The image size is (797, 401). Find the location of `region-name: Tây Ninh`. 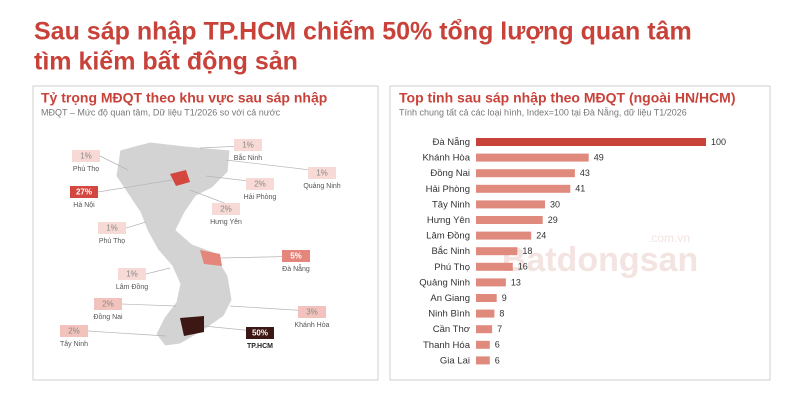

region-name: Tây Ninh is located at coordinates (74, 344).